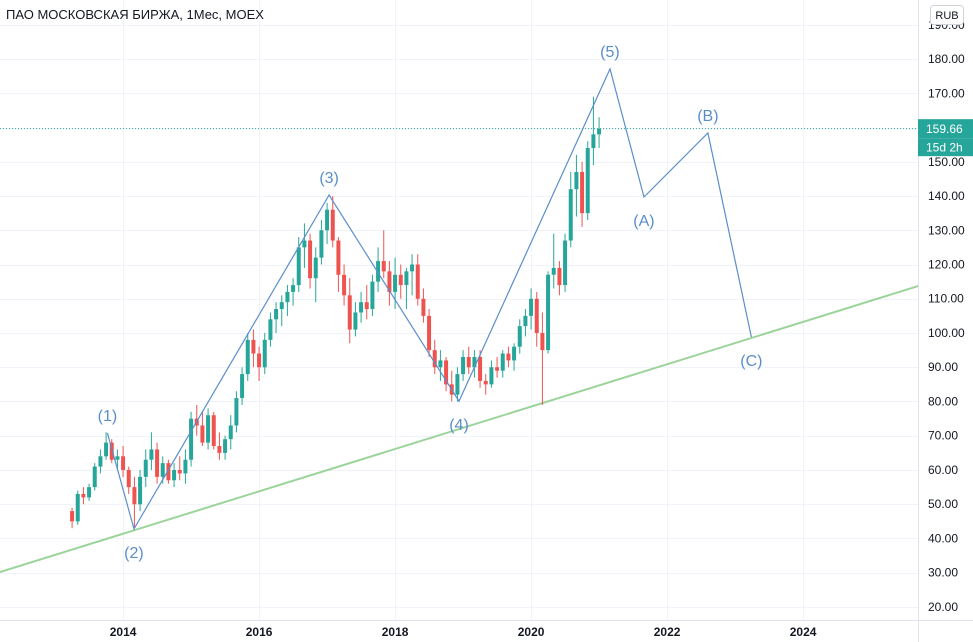  Describe the element at coordinates (463, 632) in the screenshot. I see `time-axis: 2014 2016 2018 2020 2022 2024` at that location.